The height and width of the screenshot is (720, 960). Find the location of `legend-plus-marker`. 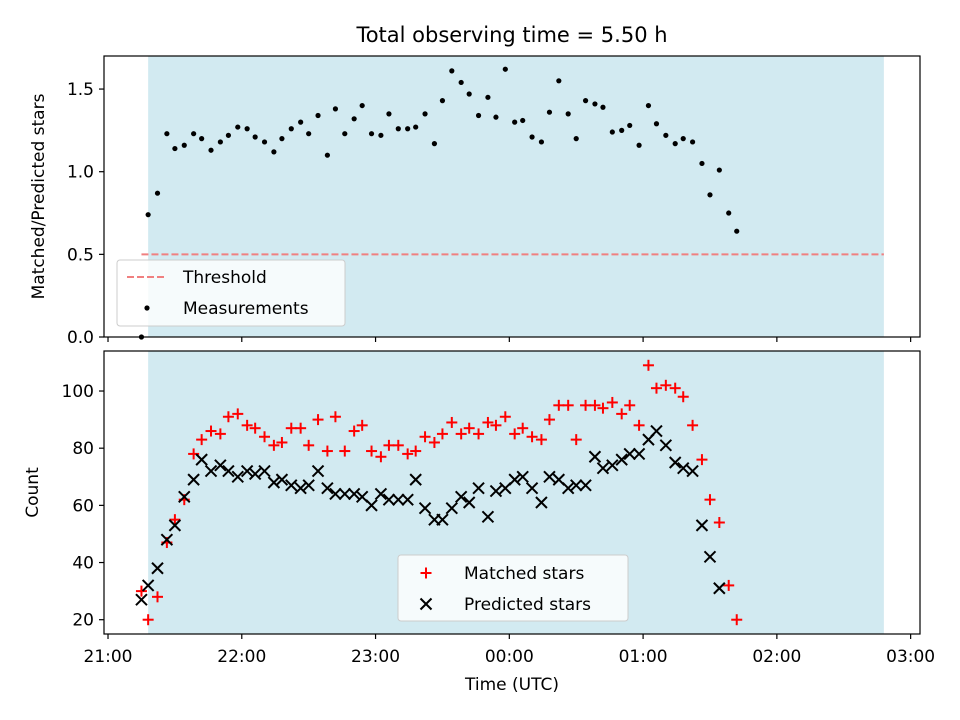

legend-plus-marker is located at coordinates (426, 573).